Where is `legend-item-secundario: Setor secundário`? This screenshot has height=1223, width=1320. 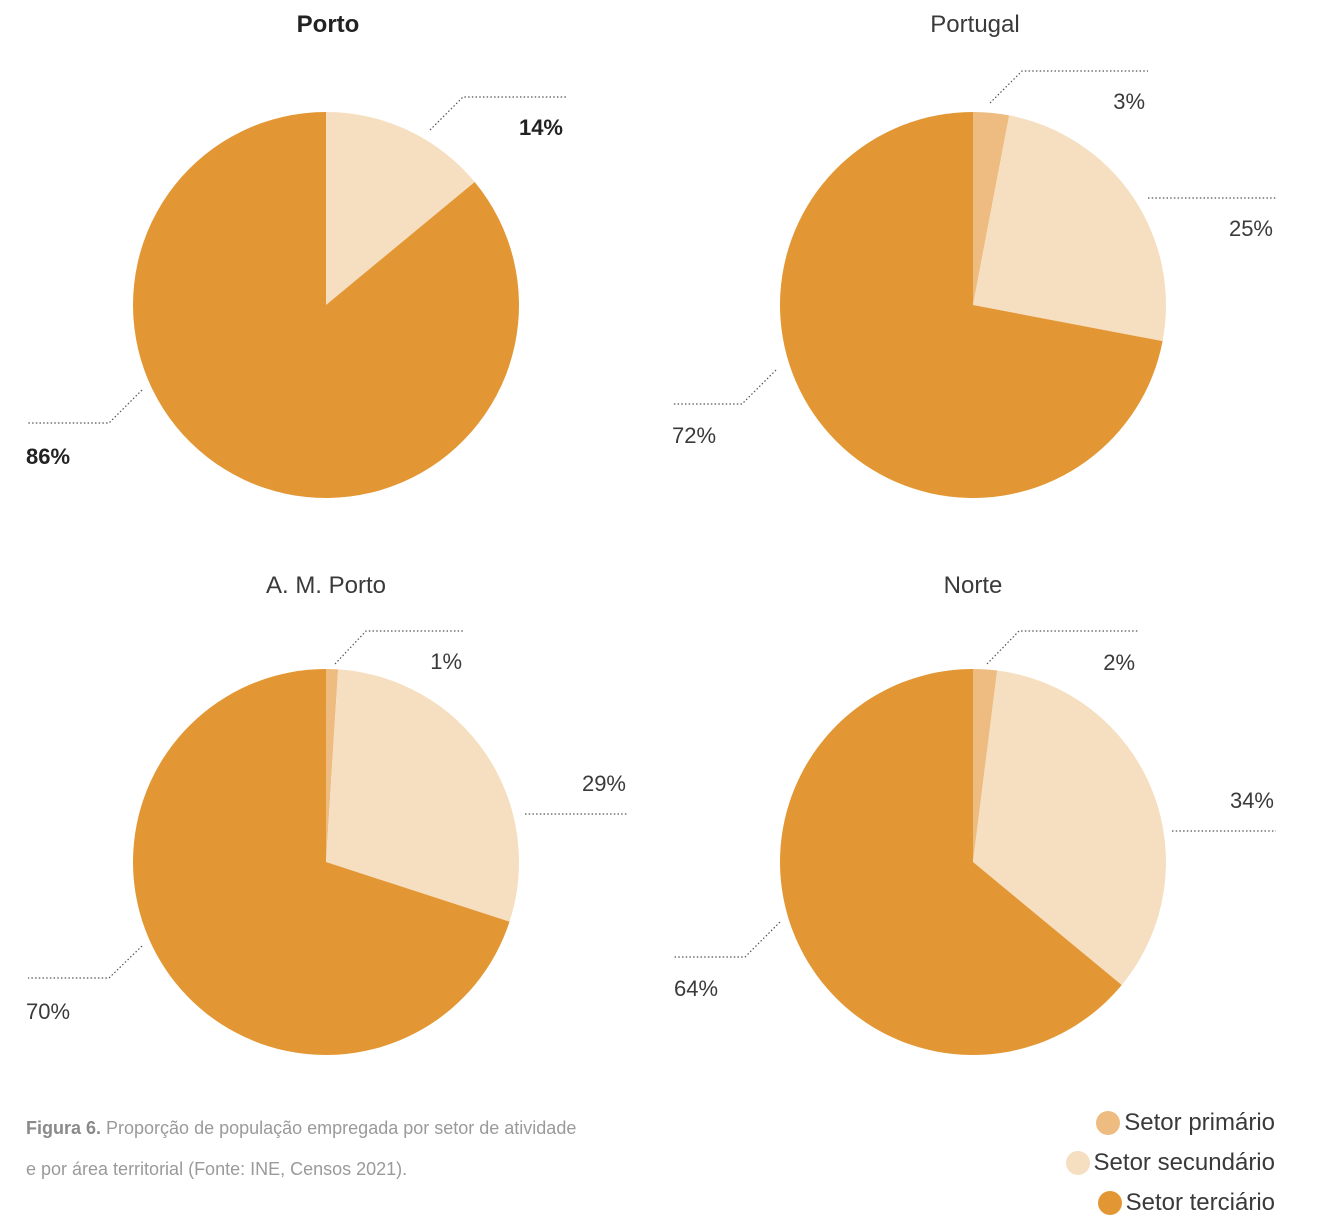
legend-item-secundario: Setor secundário is located at coordinates (1170, 1163).